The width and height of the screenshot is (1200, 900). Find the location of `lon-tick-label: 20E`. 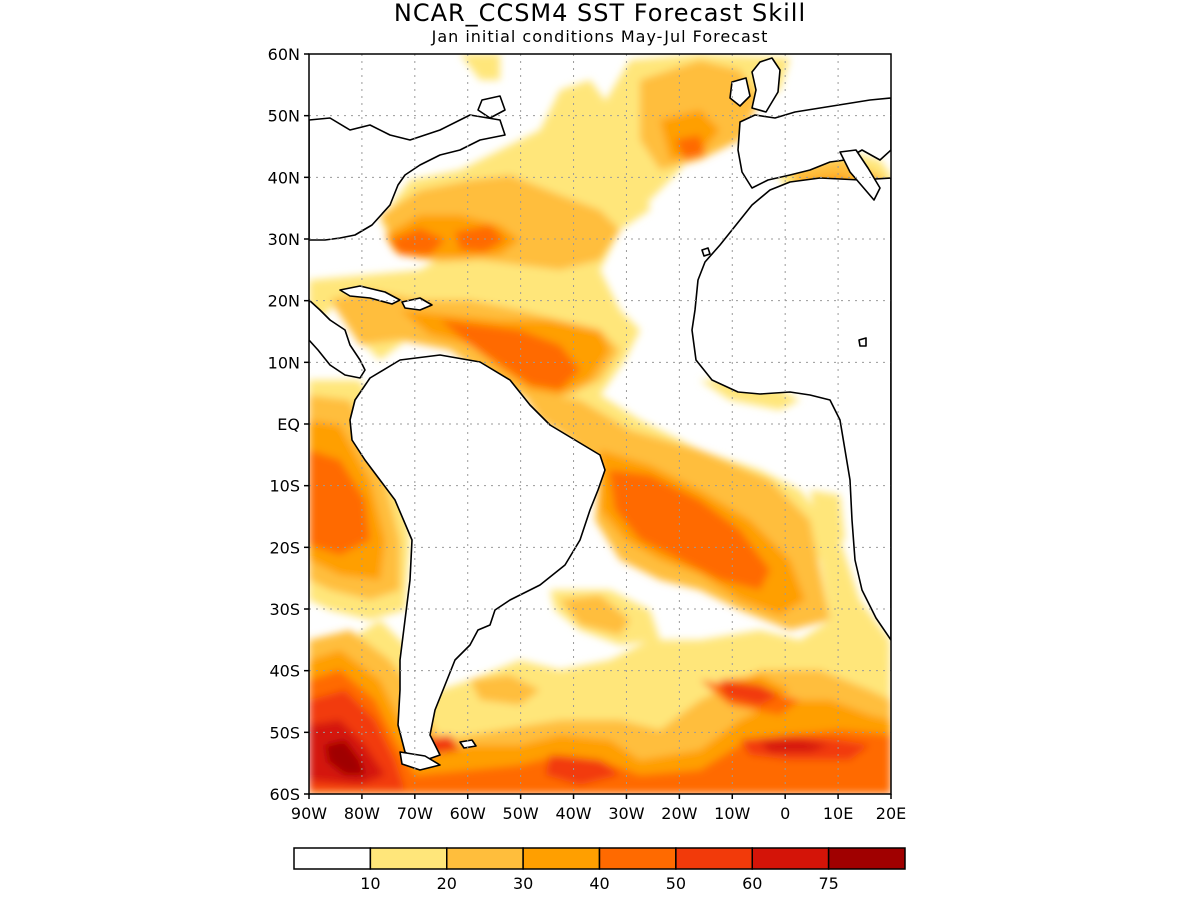

lon-tick-label: 20E is located at coordinates (891, 813).